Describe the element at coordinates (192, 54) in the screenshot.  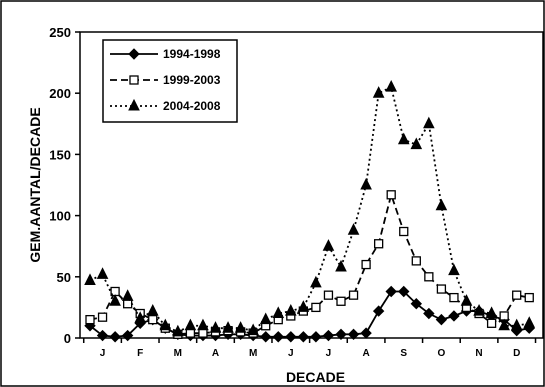
I see `legend-label: 1994-1998` at that location.